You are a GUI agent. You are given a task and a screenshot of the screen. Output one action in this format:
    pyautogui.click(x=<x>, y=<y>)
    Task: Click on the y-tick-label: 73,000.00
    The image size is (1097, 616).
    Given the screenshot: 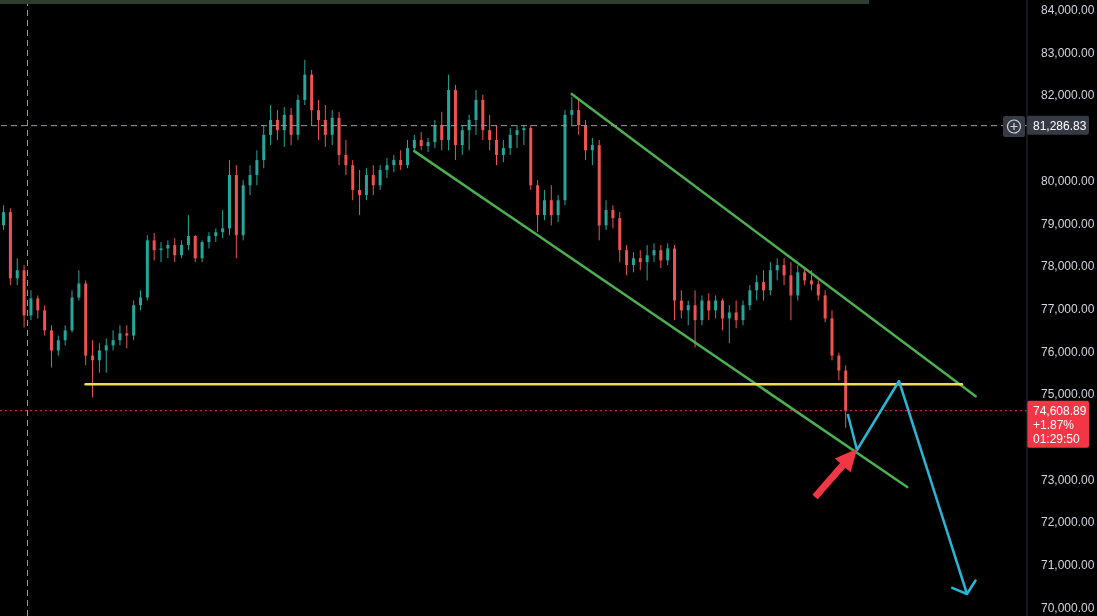 What is the action you would take?
    pyautogui.click(x=1068, y=479)
    